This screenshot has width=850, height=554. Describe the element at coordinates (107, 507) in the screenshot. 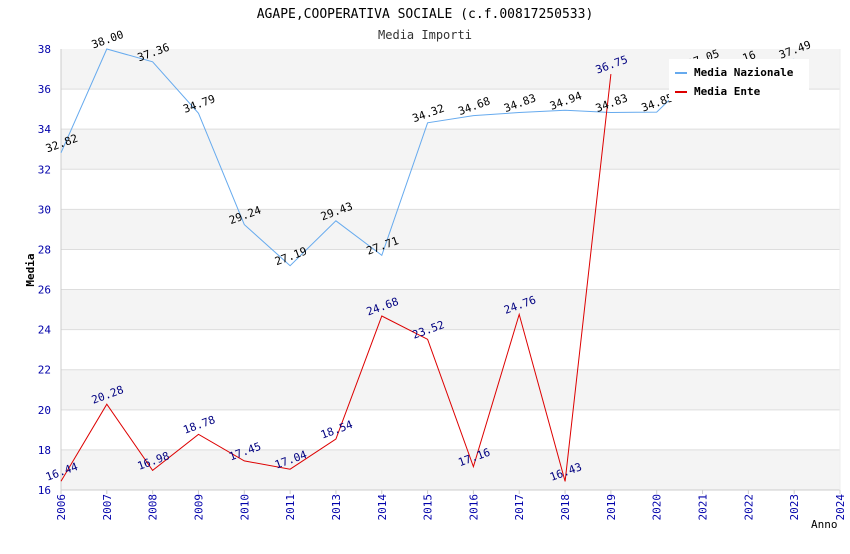

I see `x-tick-label: 2007` at that location.